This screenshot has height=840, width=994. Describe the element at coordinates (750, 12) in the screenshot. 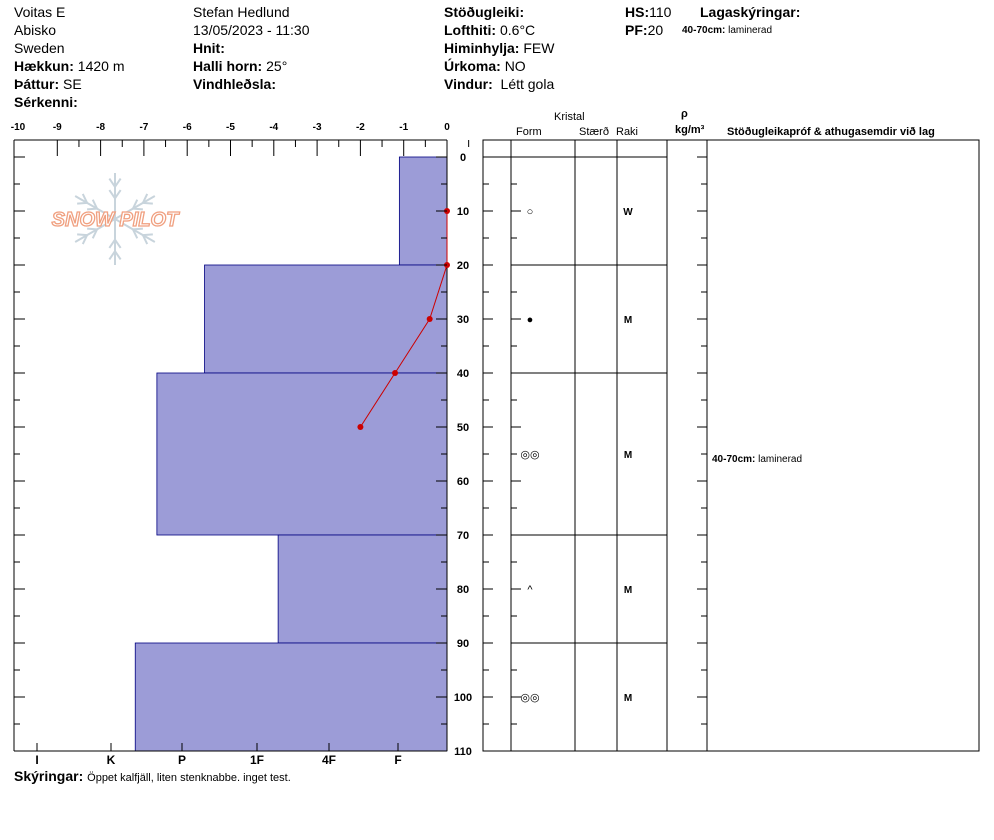

I see `layer-notes-label: Lagaskýringar:` at that location.